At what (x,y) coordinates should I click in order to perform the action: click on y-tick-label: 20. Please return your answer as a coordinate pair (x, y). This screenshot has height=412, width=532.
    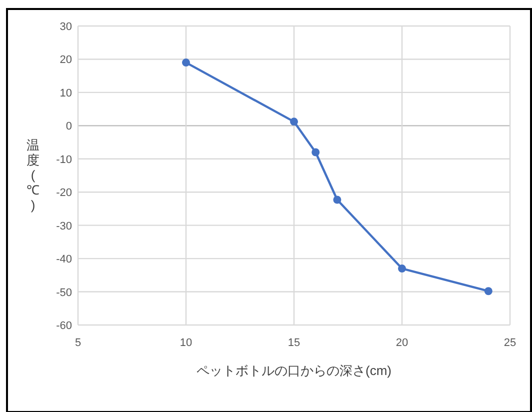
    Looking at the image, I should click on (66, 60).